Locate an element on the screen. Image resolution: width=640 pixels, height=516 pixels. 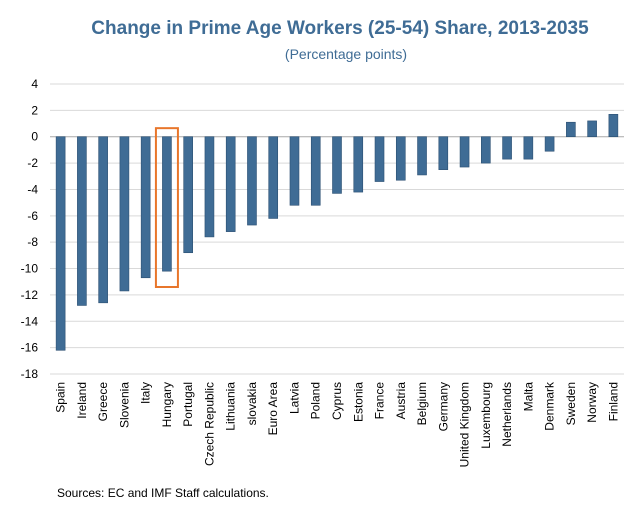
bar-czech-republic is located at coordinates (209, 187).